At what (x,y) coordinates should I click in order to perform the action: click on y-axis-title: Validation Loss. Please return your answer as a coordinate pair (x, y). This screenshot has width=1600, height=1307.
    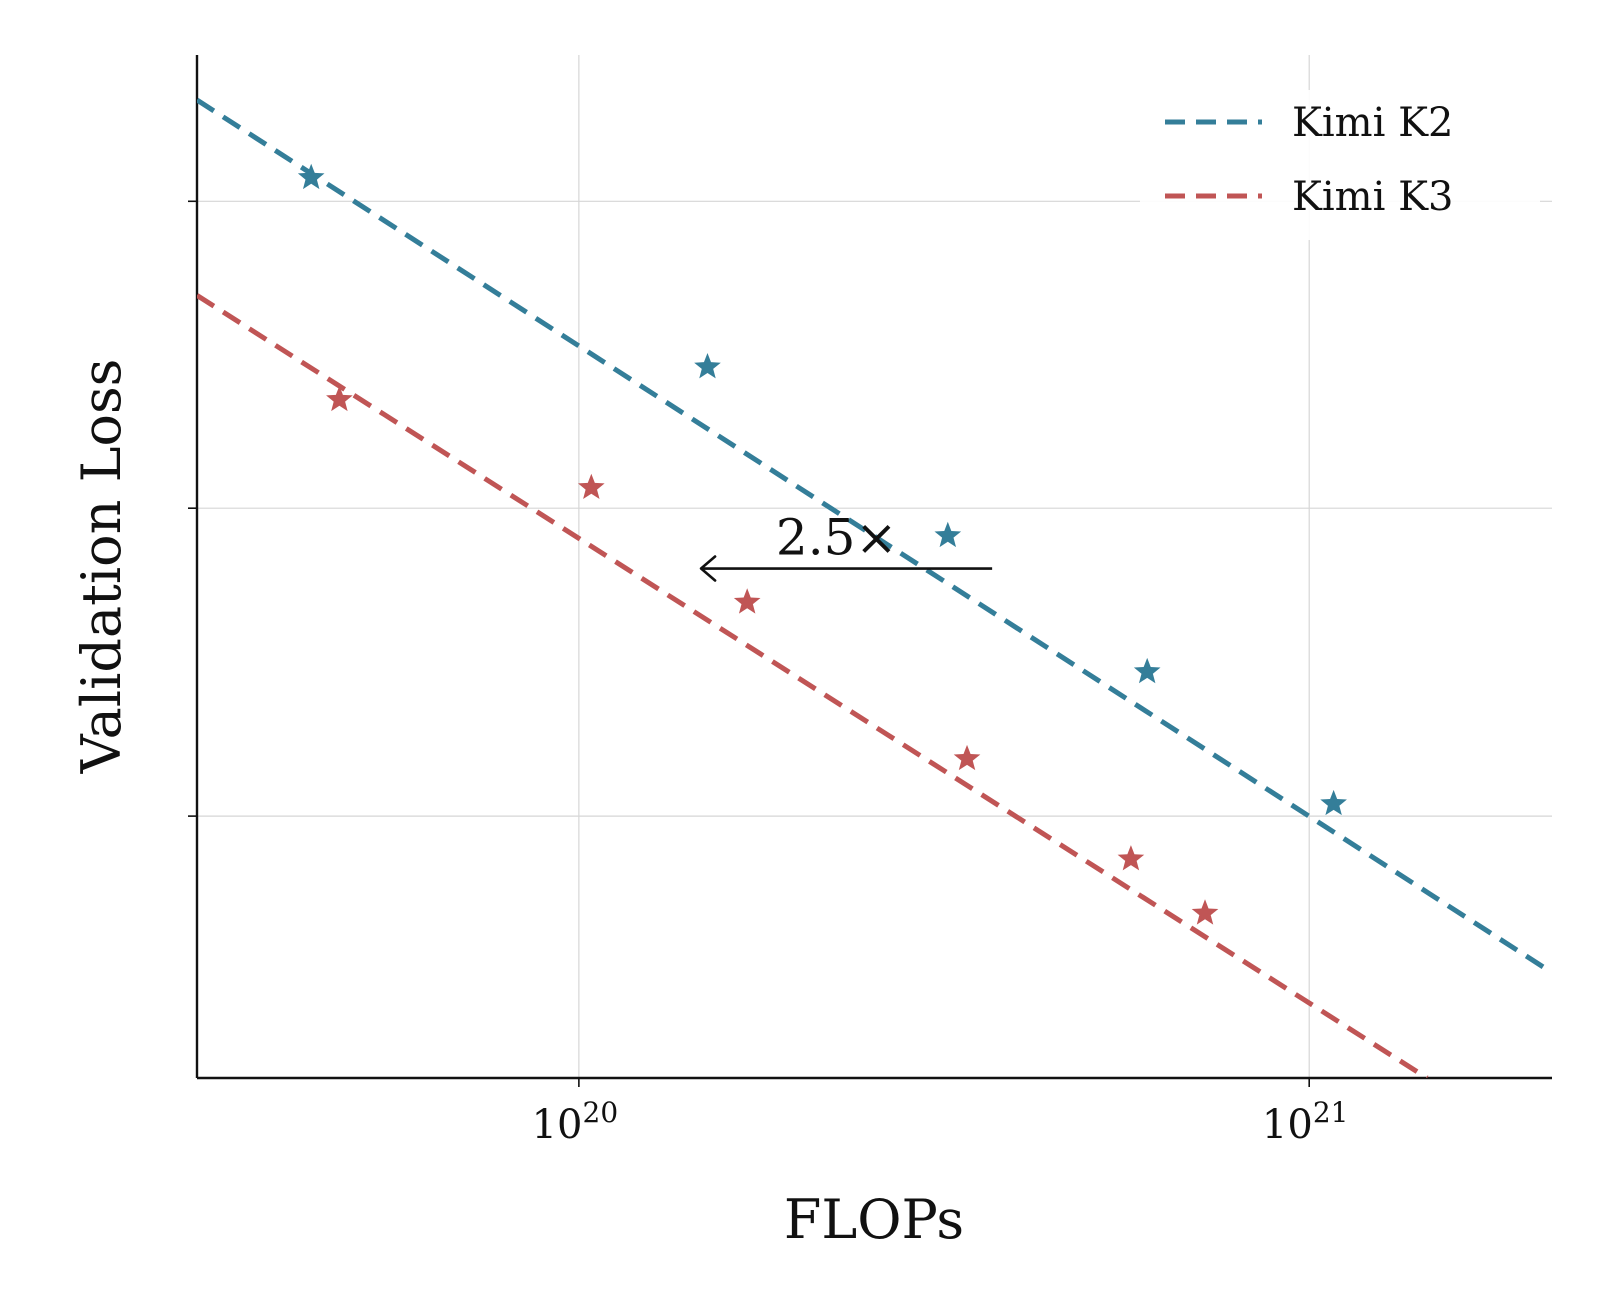
    Looking at the image, I should click on (101, 567).